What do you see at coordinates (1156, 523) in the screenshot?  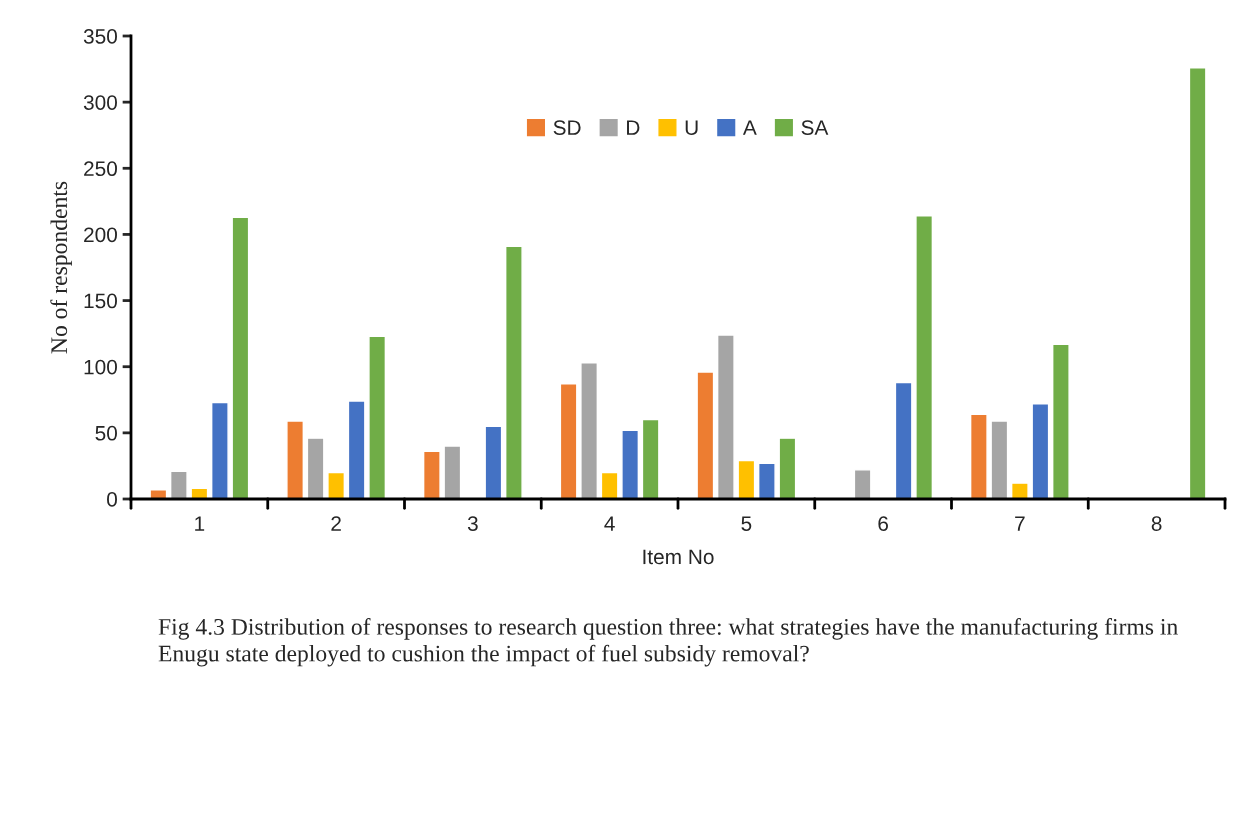 I see `x-tick-label: 8` at bounding box center [1156, 523].